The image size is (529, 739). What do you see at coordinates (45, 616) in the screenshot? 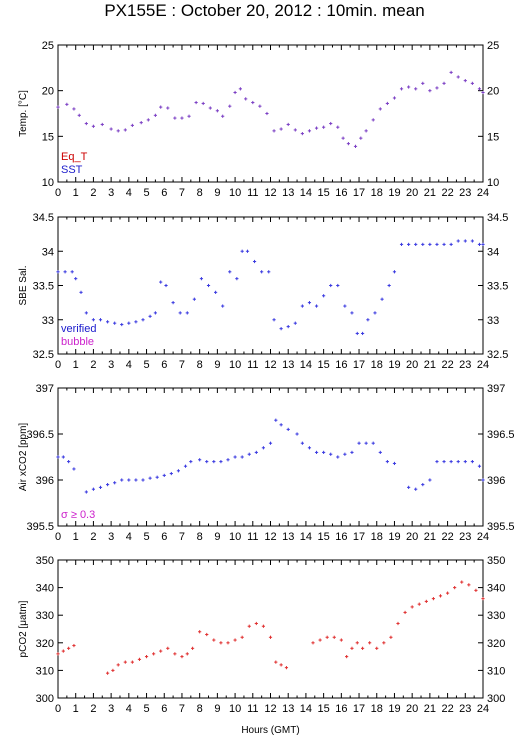
I see `y-tick-label: 330` at bounding box center [45, 616].